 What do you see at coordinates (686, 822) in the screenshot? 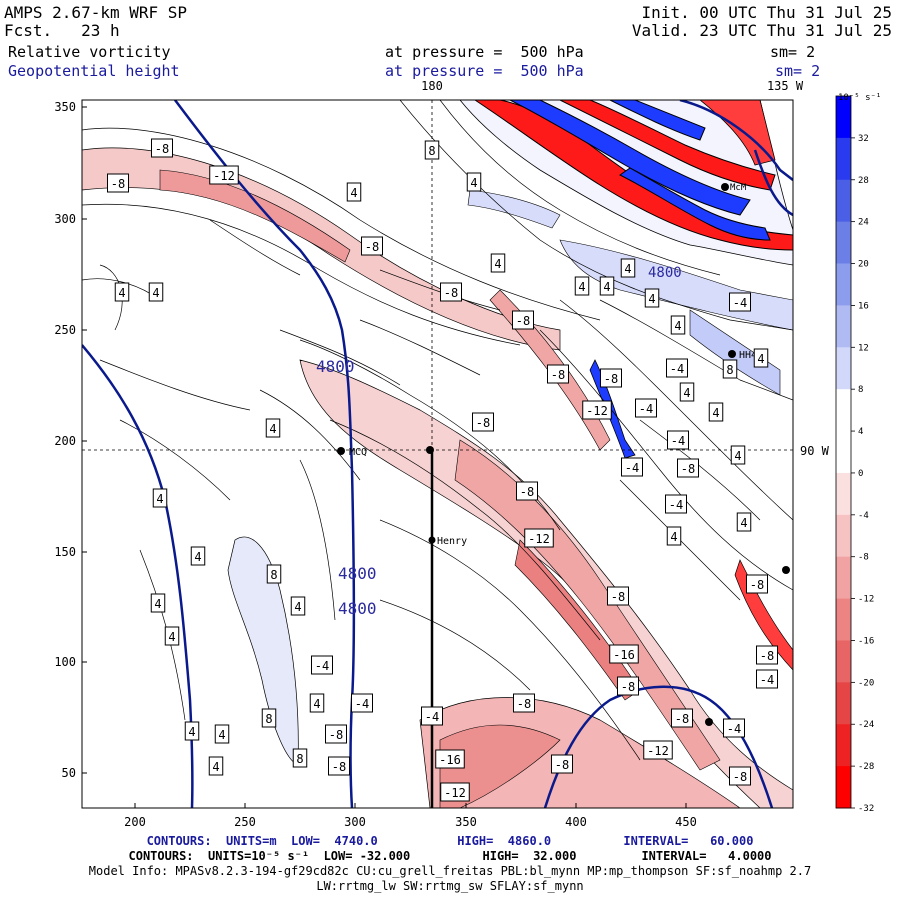
I see `x-tick-label: 450` at bounding box center [686, 822].